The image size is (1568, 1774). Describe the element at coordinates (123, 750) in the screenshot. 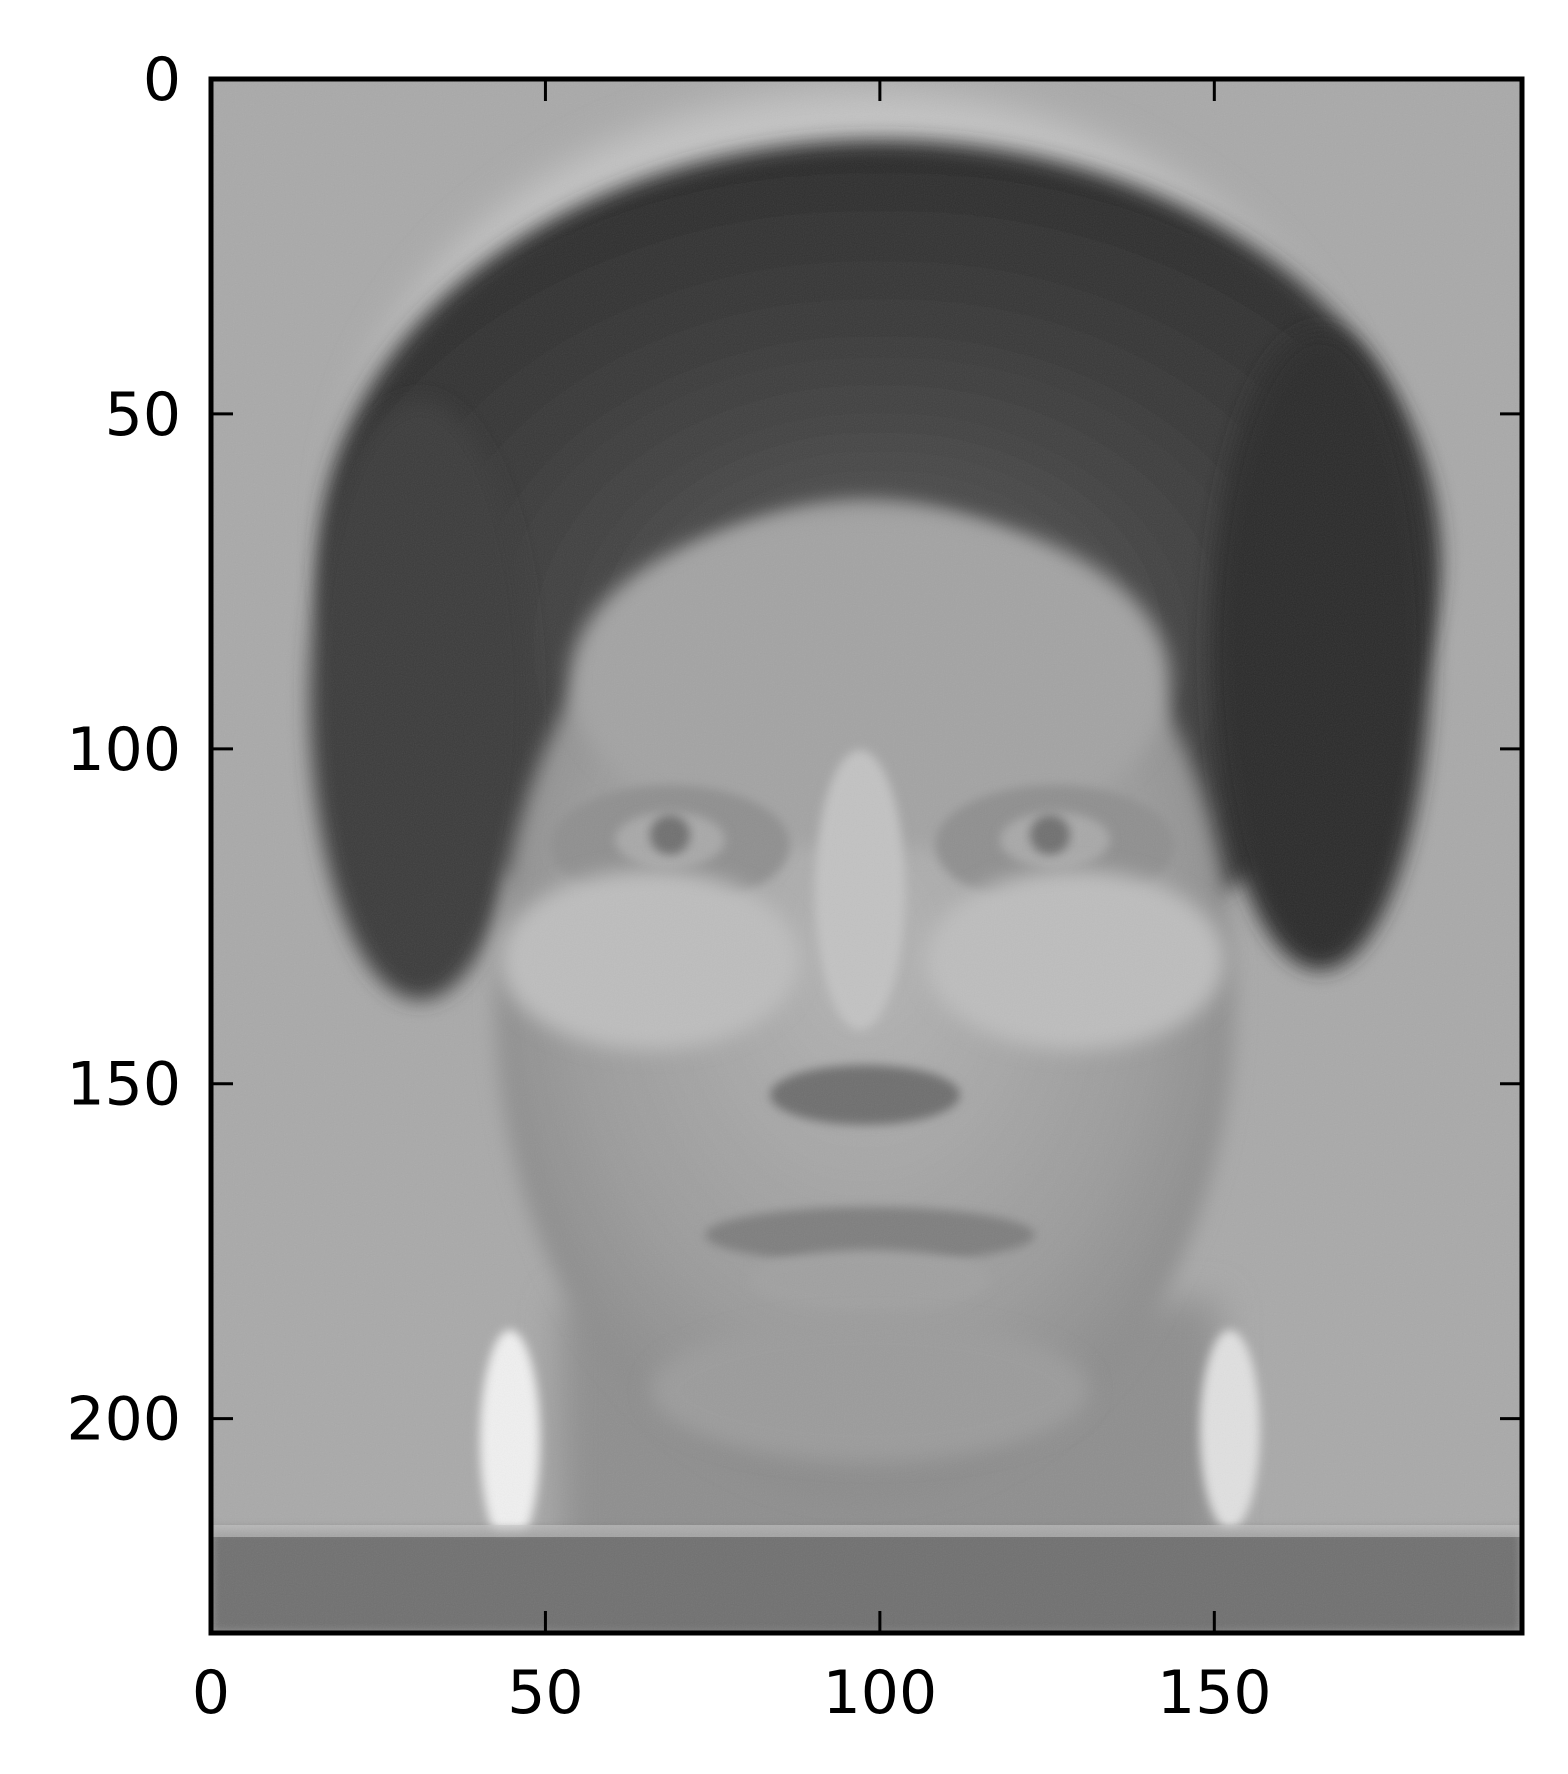

I see `y-tick-label: 100` at that location.